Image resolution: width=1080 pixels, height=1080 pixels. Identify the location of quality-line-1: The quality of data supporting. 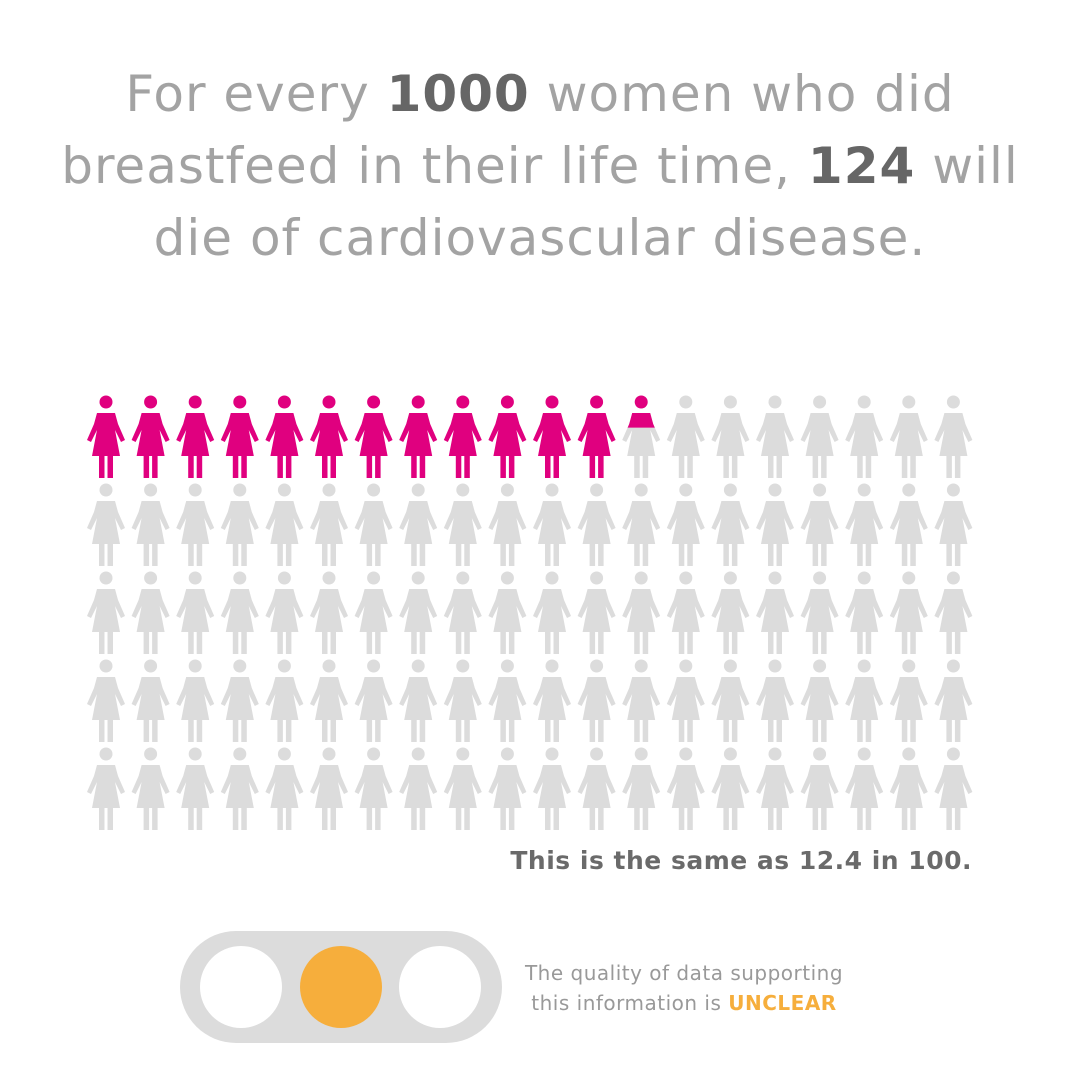
(684, 973).